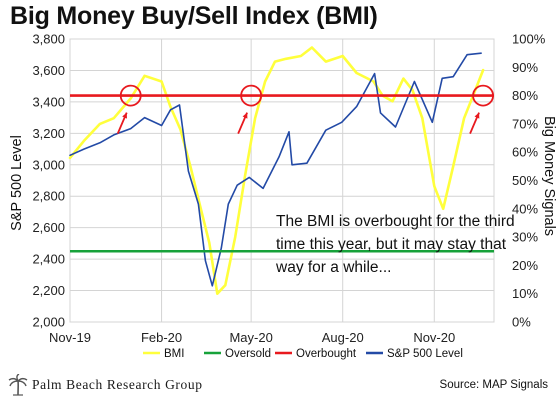 Image resolution: width=560 pixels, height=416 pixels. I want to click on legend-label: Oversold, so click(248, 354).